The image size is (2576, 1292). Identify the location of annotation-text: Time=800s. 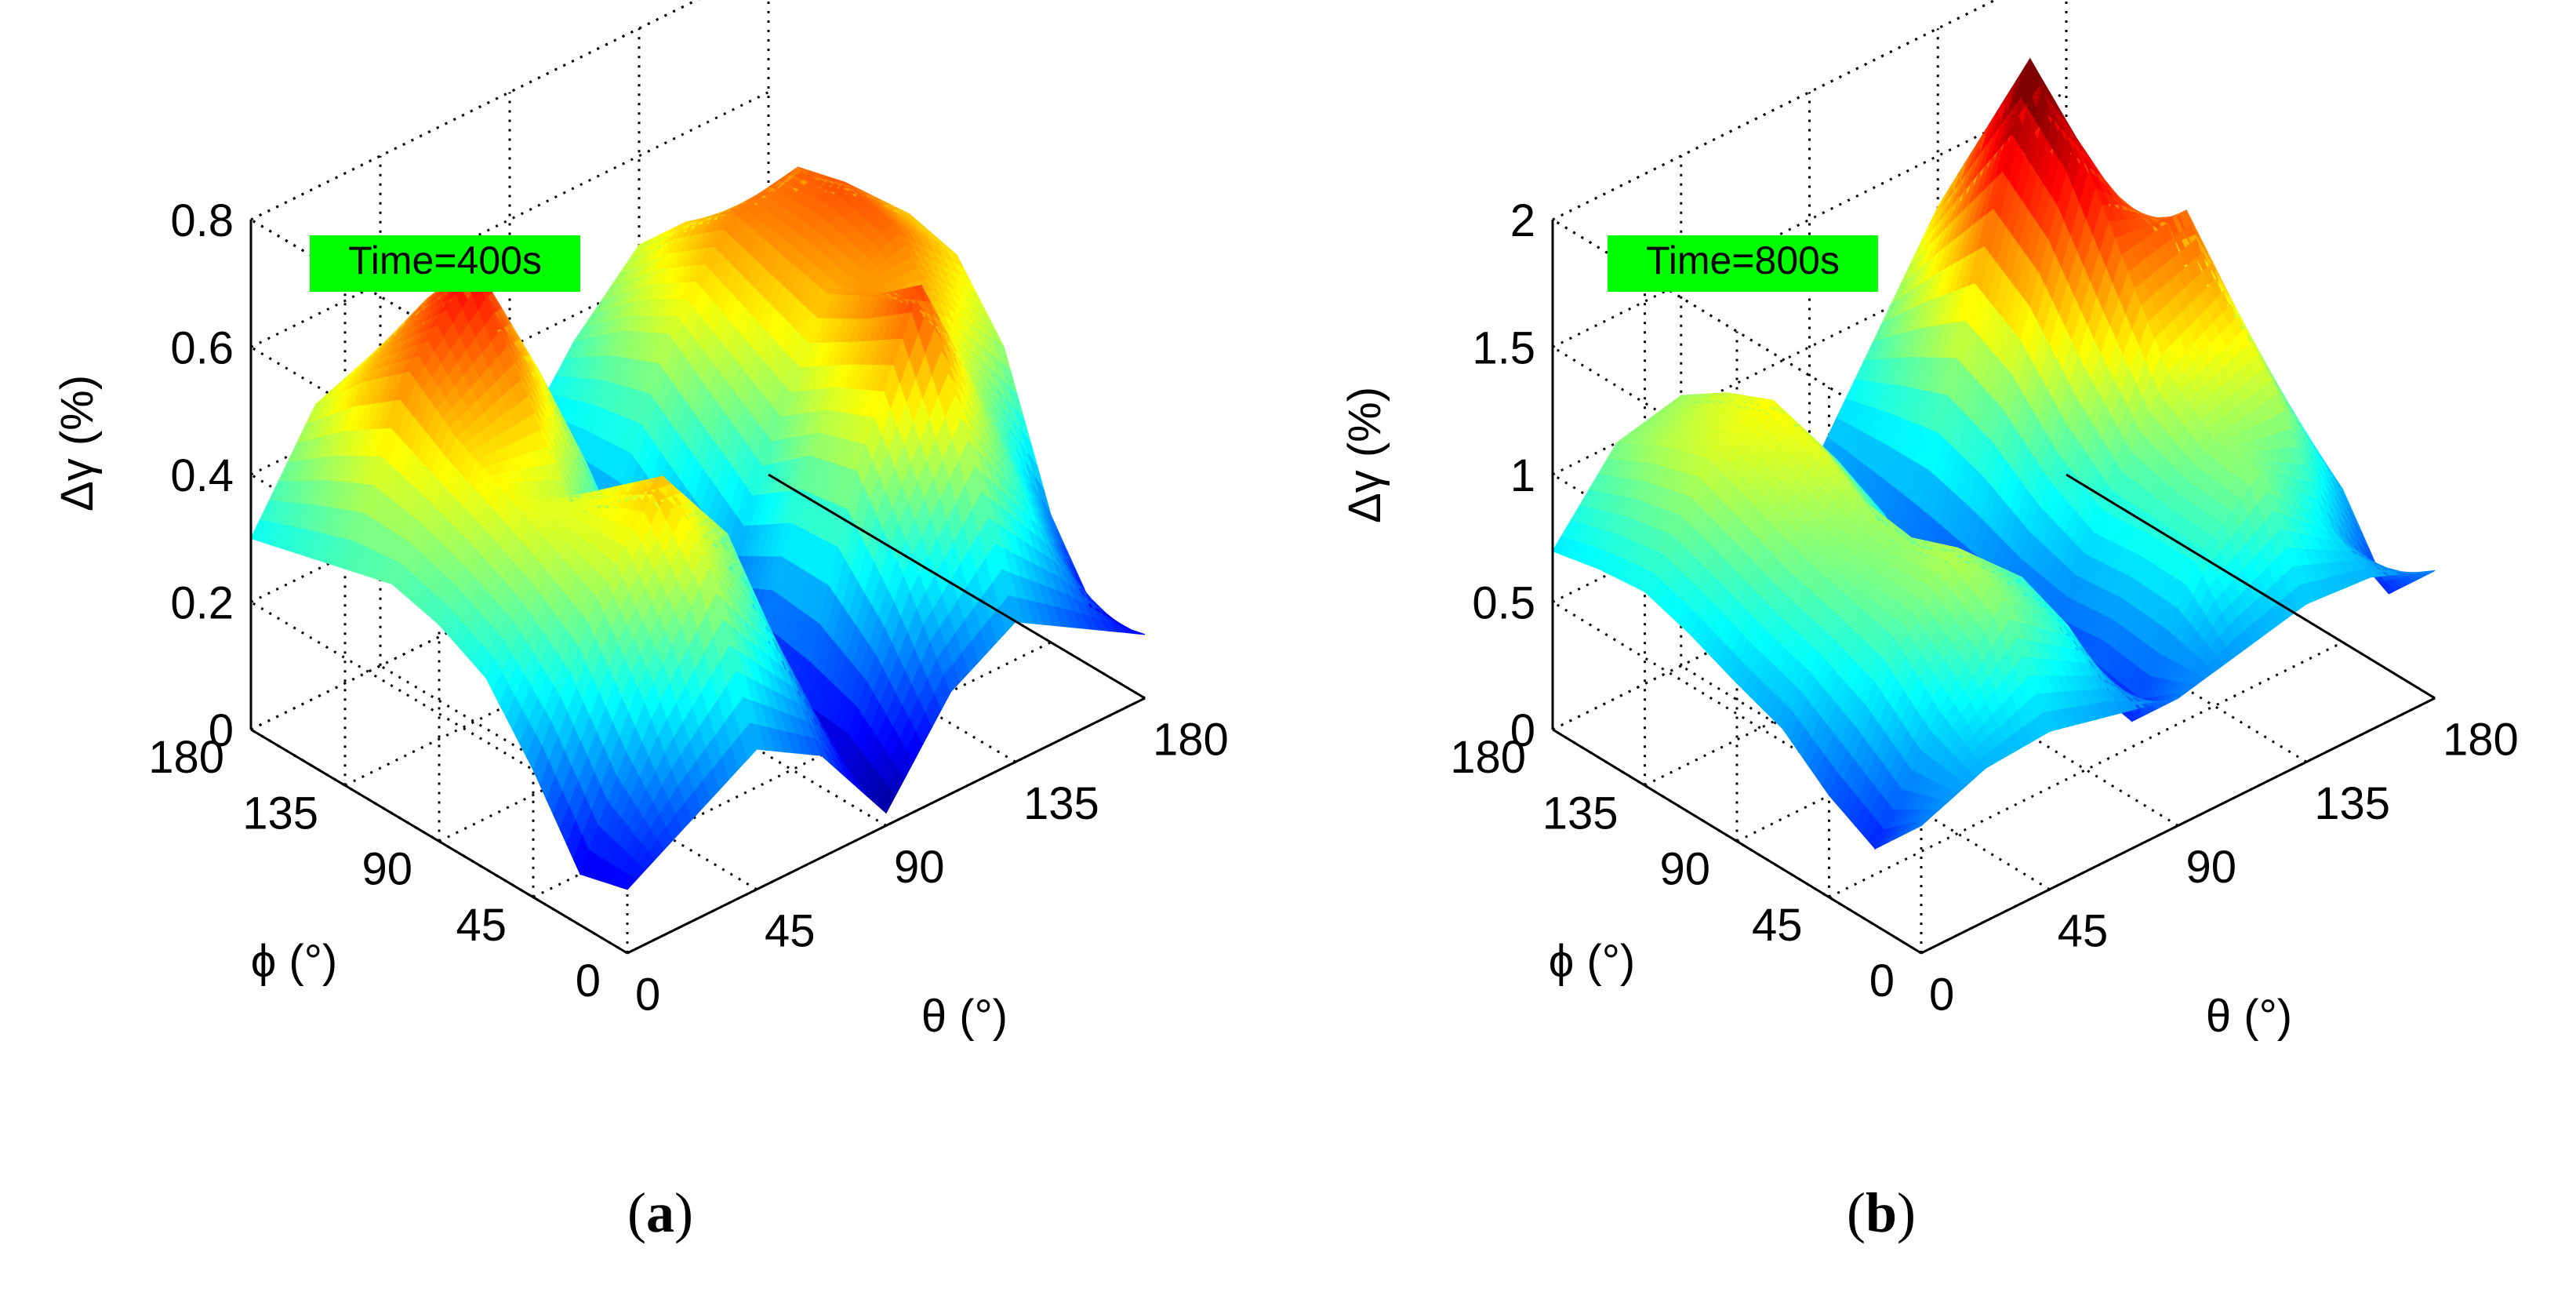
(1743, 260).